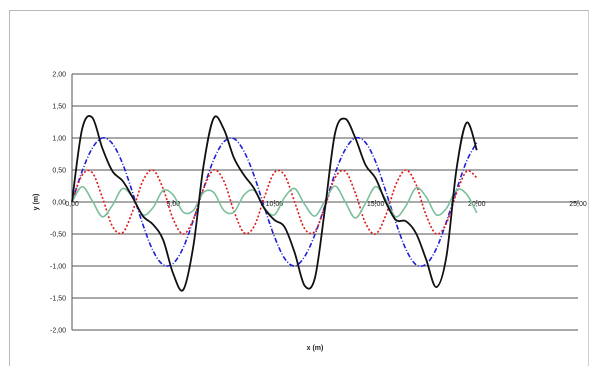 Image resolution: width=593 pixels, height=370 pixels. Describe the element at coordinates (58, 235) in the screenshot. I see `y-tick-label: -0,50` at that location.